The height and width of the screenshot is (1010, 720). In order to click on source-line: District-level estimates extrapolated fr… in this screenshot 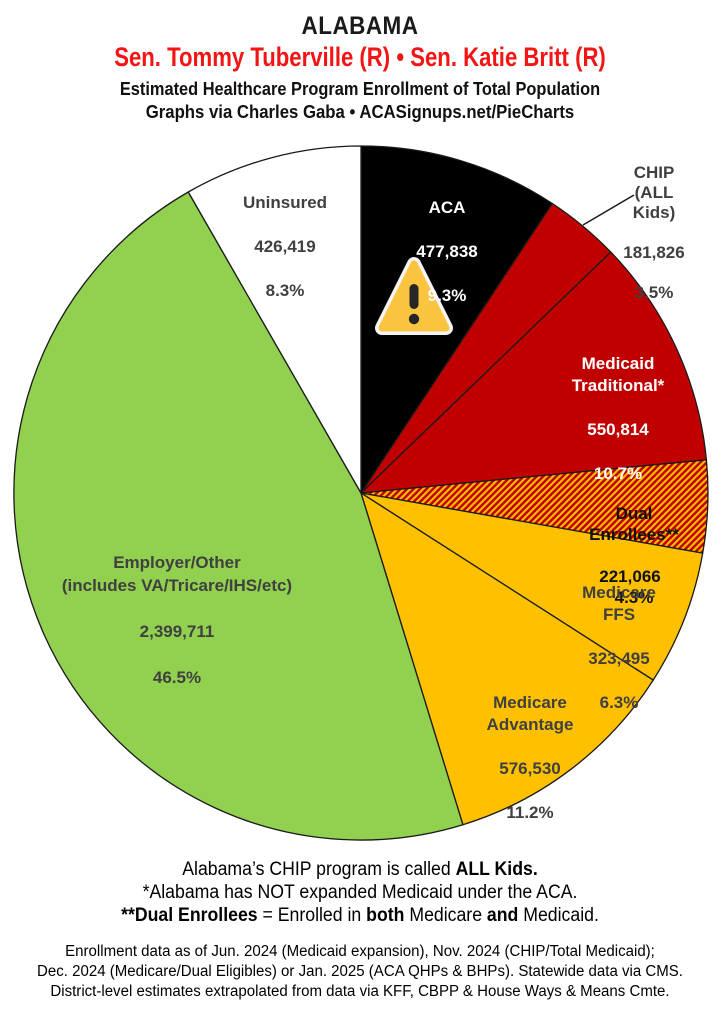, I will do `click(360, 991)`.